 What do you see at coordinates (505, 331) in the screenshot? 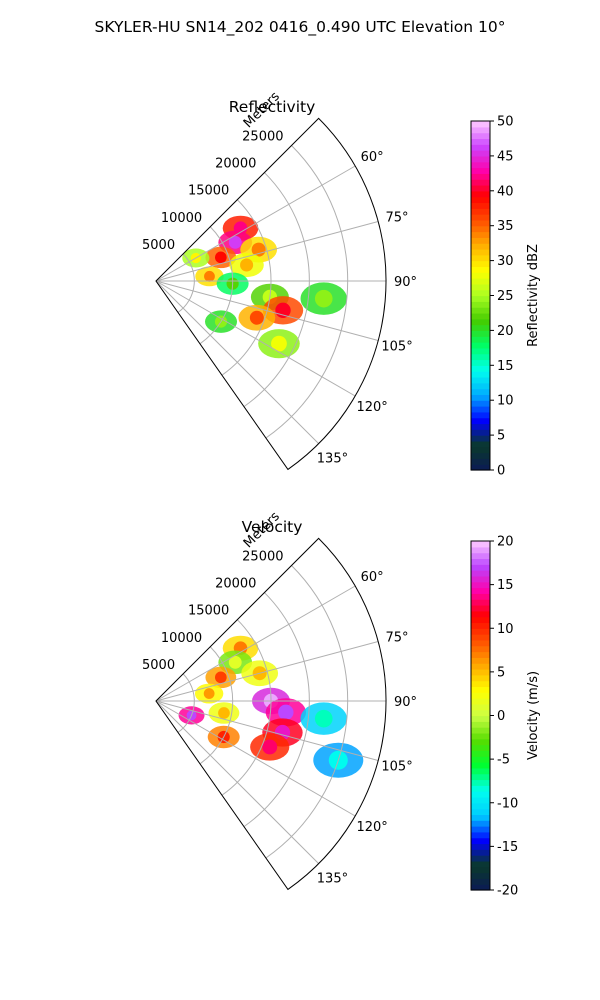
I see `colorbar-tick-label: 20` at bounding box center [505, 331].